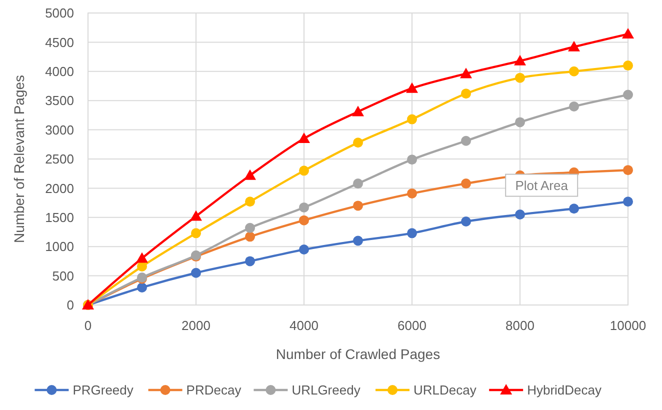 The width and height of the screenshot is (662, 410). Describe the element at coordinates (358, 354) in the screenshot. I see `x-axis-title: Number of Crawled Pages` at that location.